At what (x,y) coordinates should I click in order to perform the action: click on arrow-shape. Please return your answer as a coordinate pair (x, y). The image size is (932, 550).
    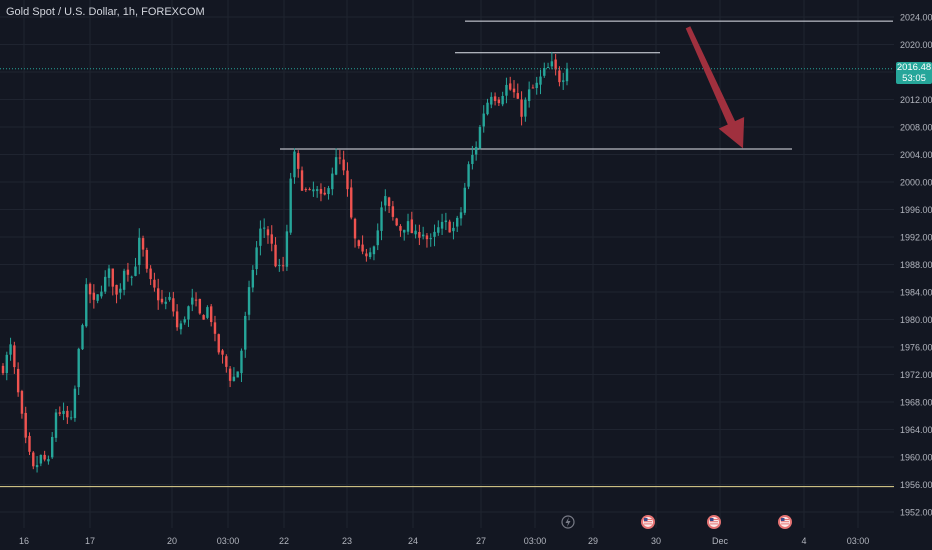
    Looking at the image, I should click on (715, 87).